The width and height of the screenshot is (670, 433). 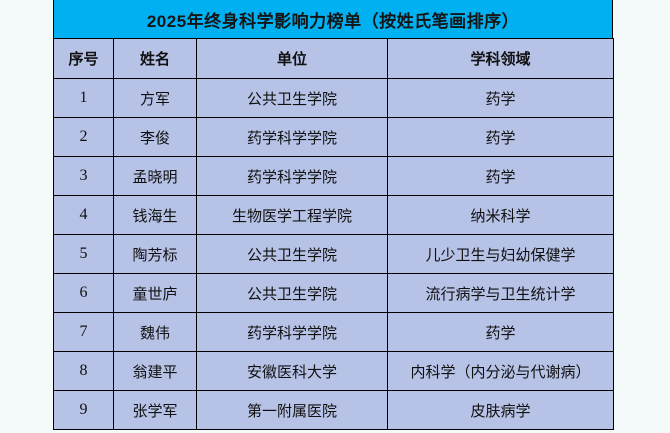 What do you see at coordinates (83, 293) in the screenshot?
I see `cell-rank: 6` at bounding box center [83, 293].